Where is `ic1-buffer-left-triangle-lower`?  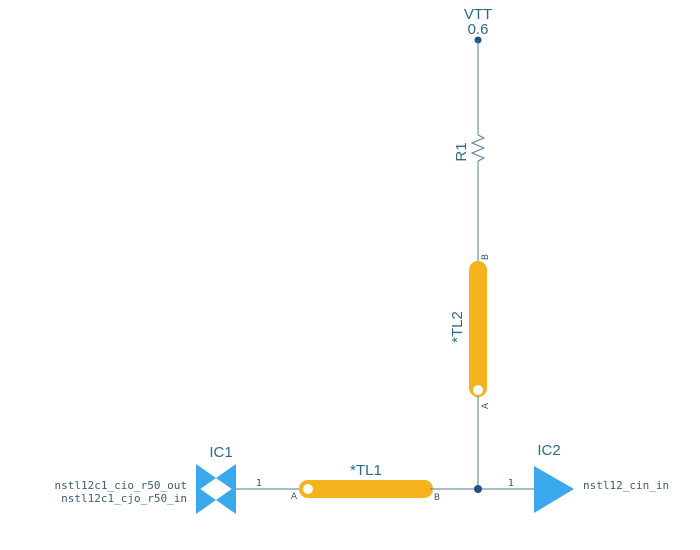
ic1-buffer-left-triangle-lower is located at coordinates (206, 500).